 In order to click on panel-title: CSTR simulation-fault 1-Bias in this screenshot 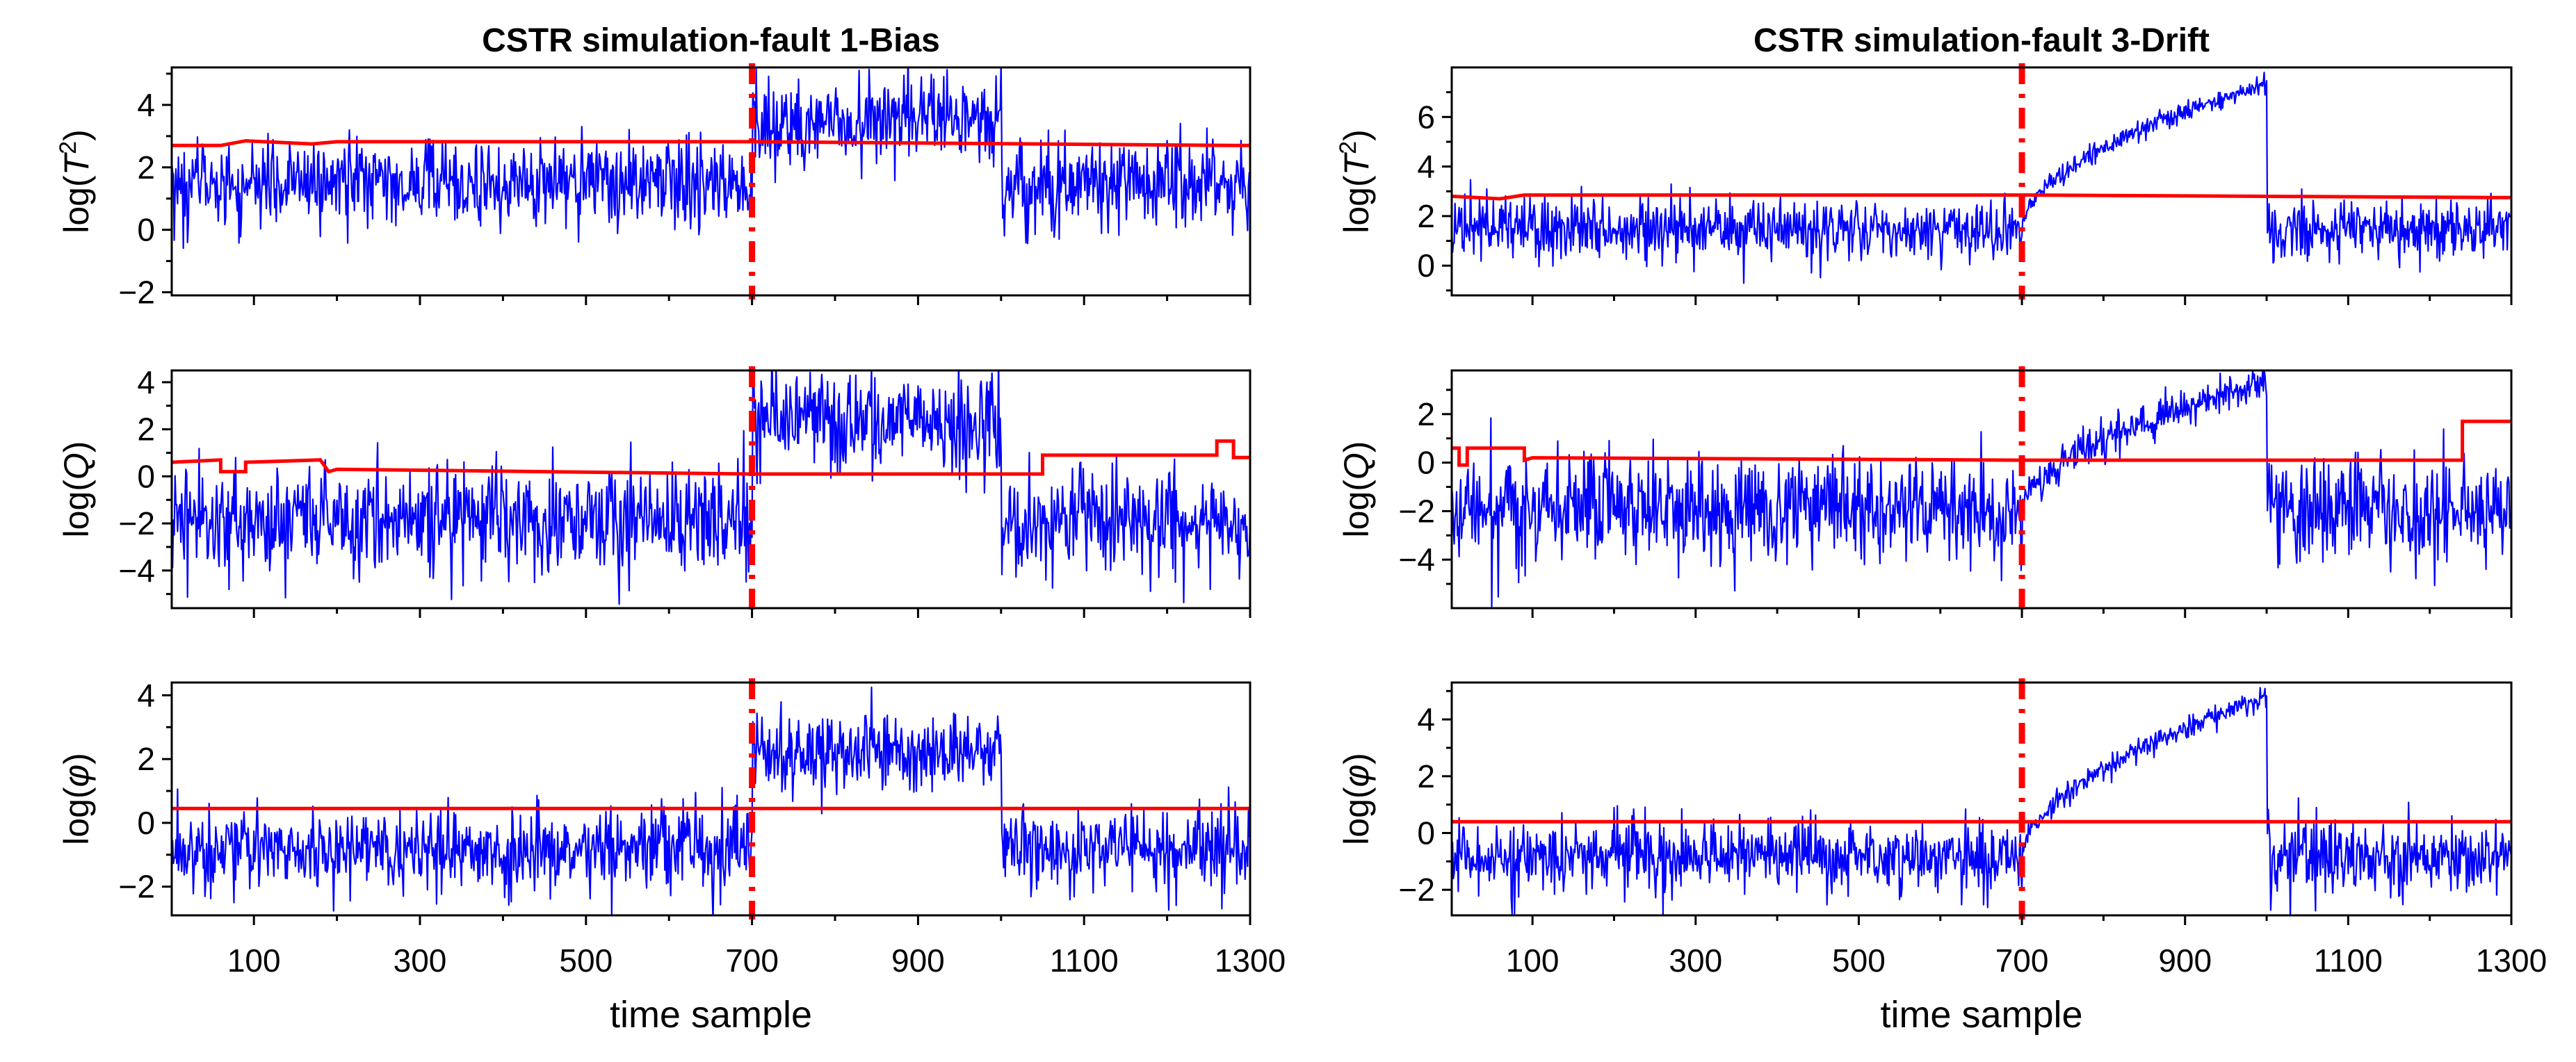, I will do `click(711, 40)`.